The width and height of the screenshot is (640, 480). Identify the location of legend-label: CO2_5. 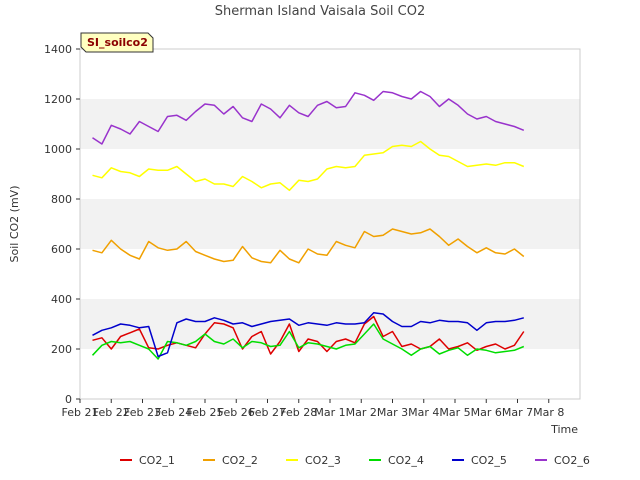
(489, 460).